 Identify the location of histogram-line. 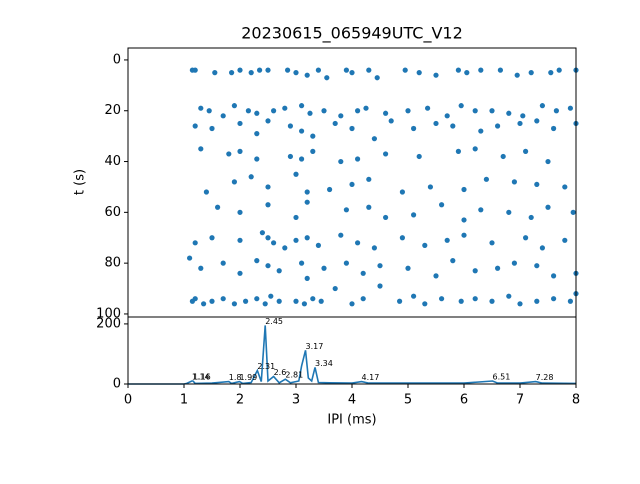
(352, 355).